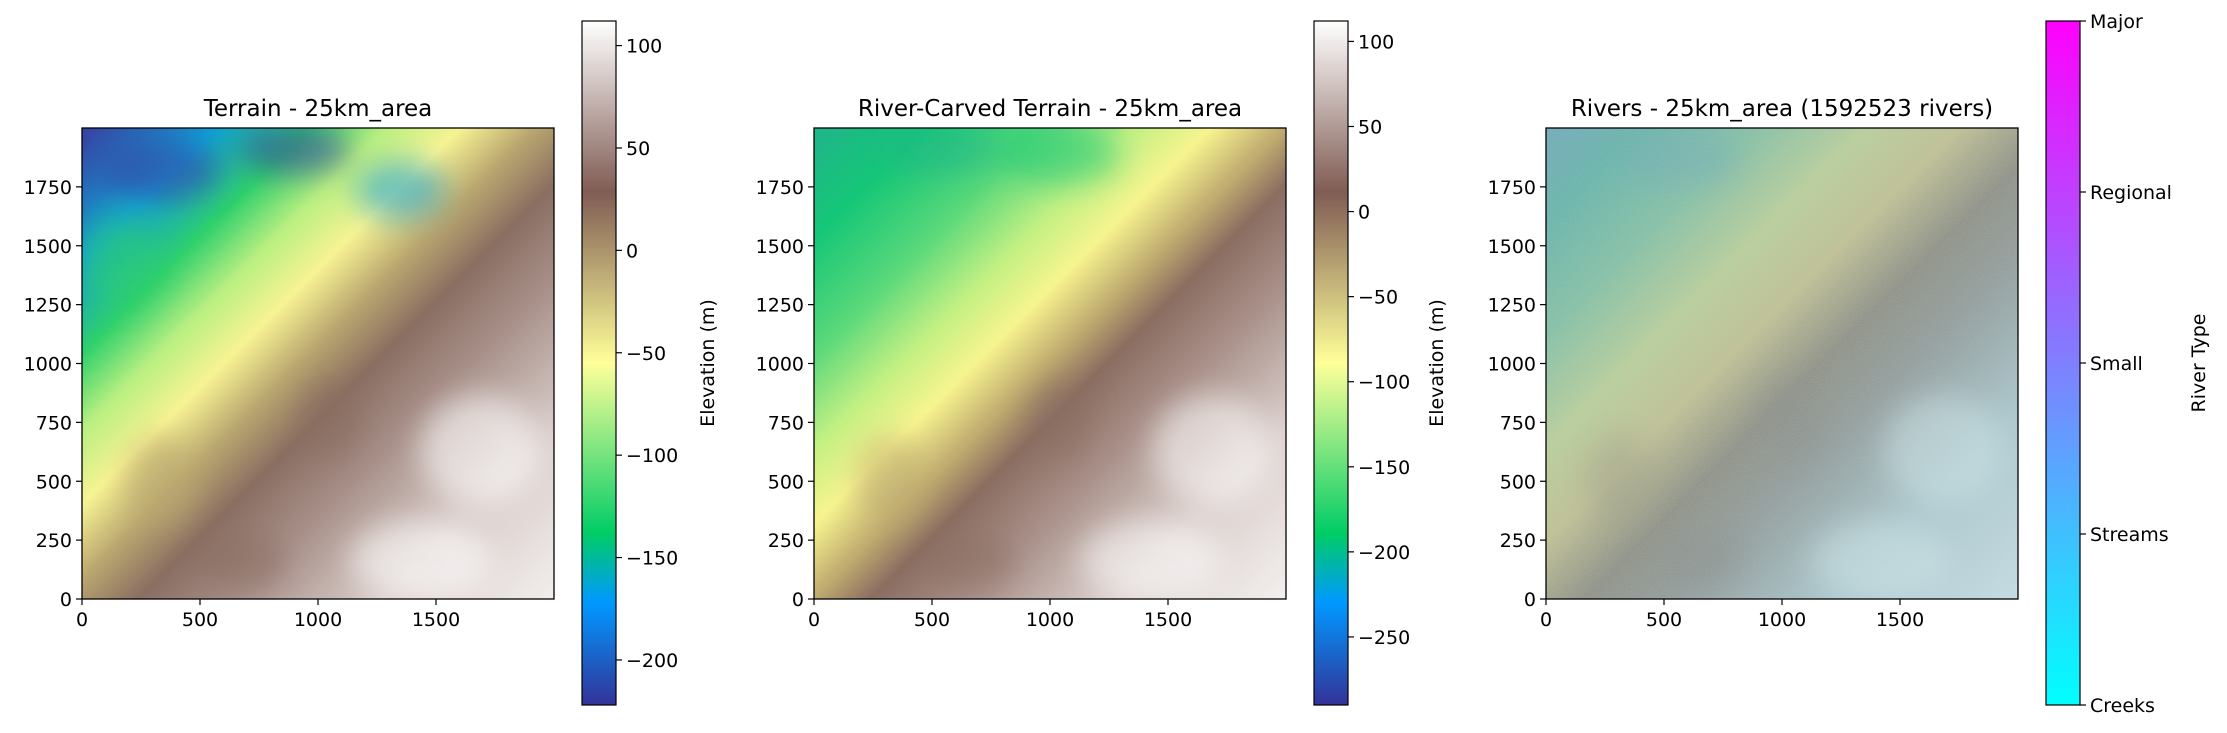 The image size is (2227, 733). What do you see at coordinates (1331, 363) in the screenshot?
I see `colorbar-river-carved` at bounding box center [1331, 363].